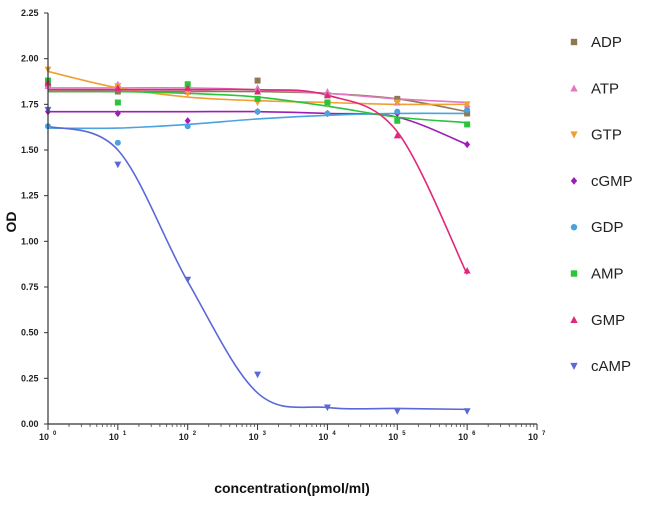  I want to click on legend-label-atp: ATP, so click(605, 88).